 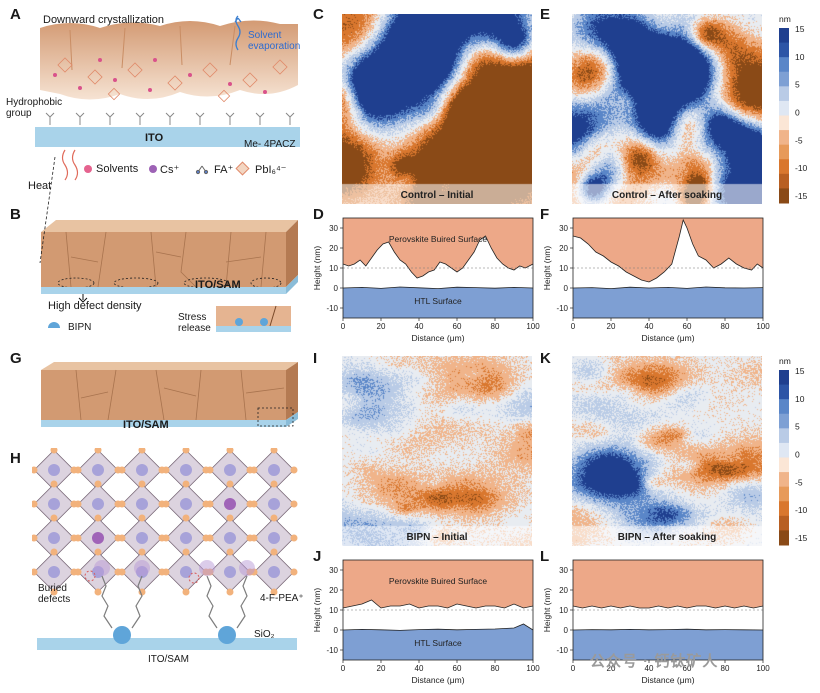 What do you see at coordinates (16, 358) in the screenshot?
I see `panel-label-g: G` at bounding box center [16, 358].